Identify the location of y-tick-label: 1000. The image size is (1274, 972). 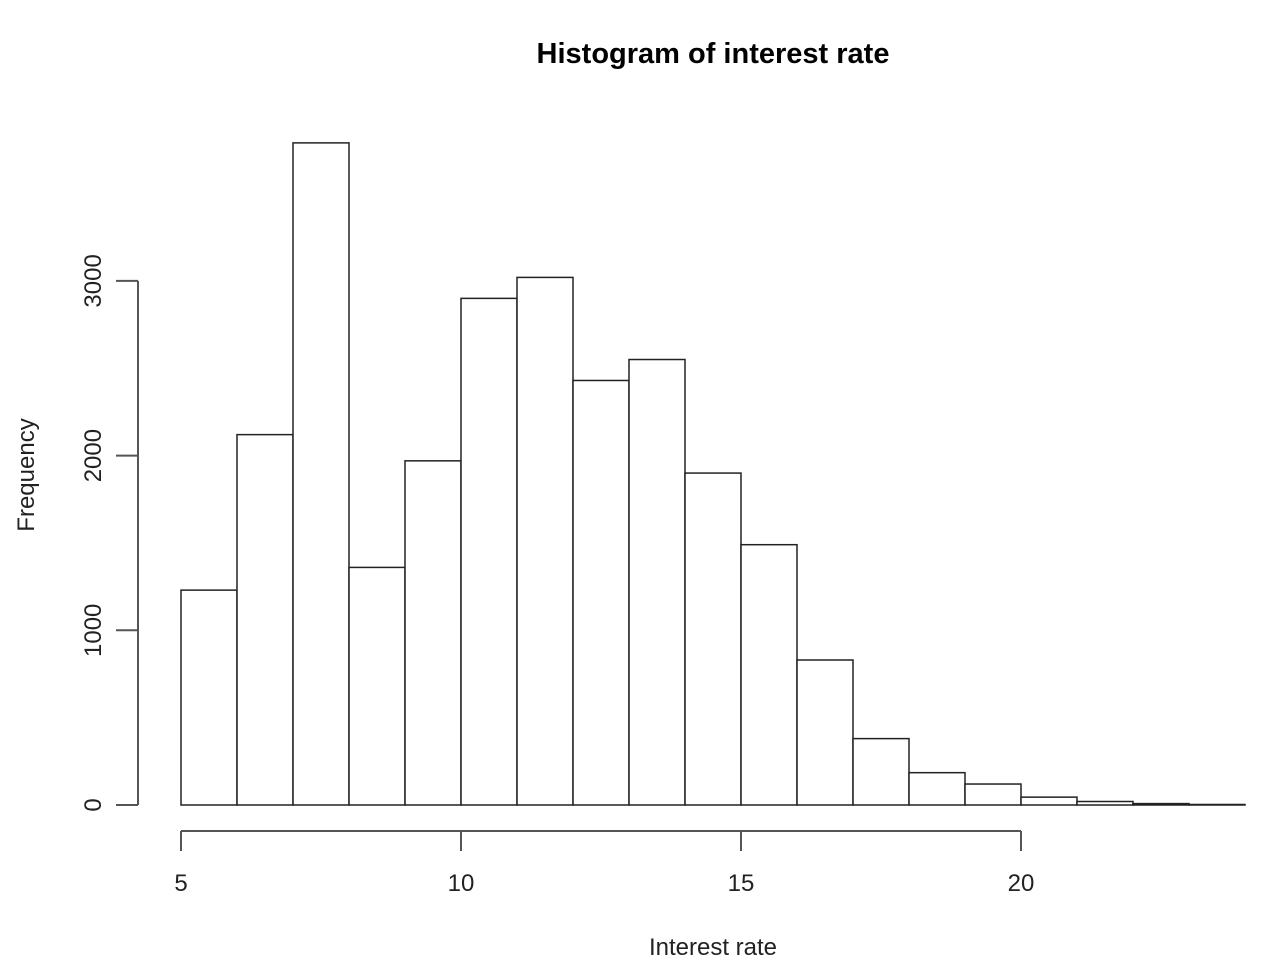
(93, 630).